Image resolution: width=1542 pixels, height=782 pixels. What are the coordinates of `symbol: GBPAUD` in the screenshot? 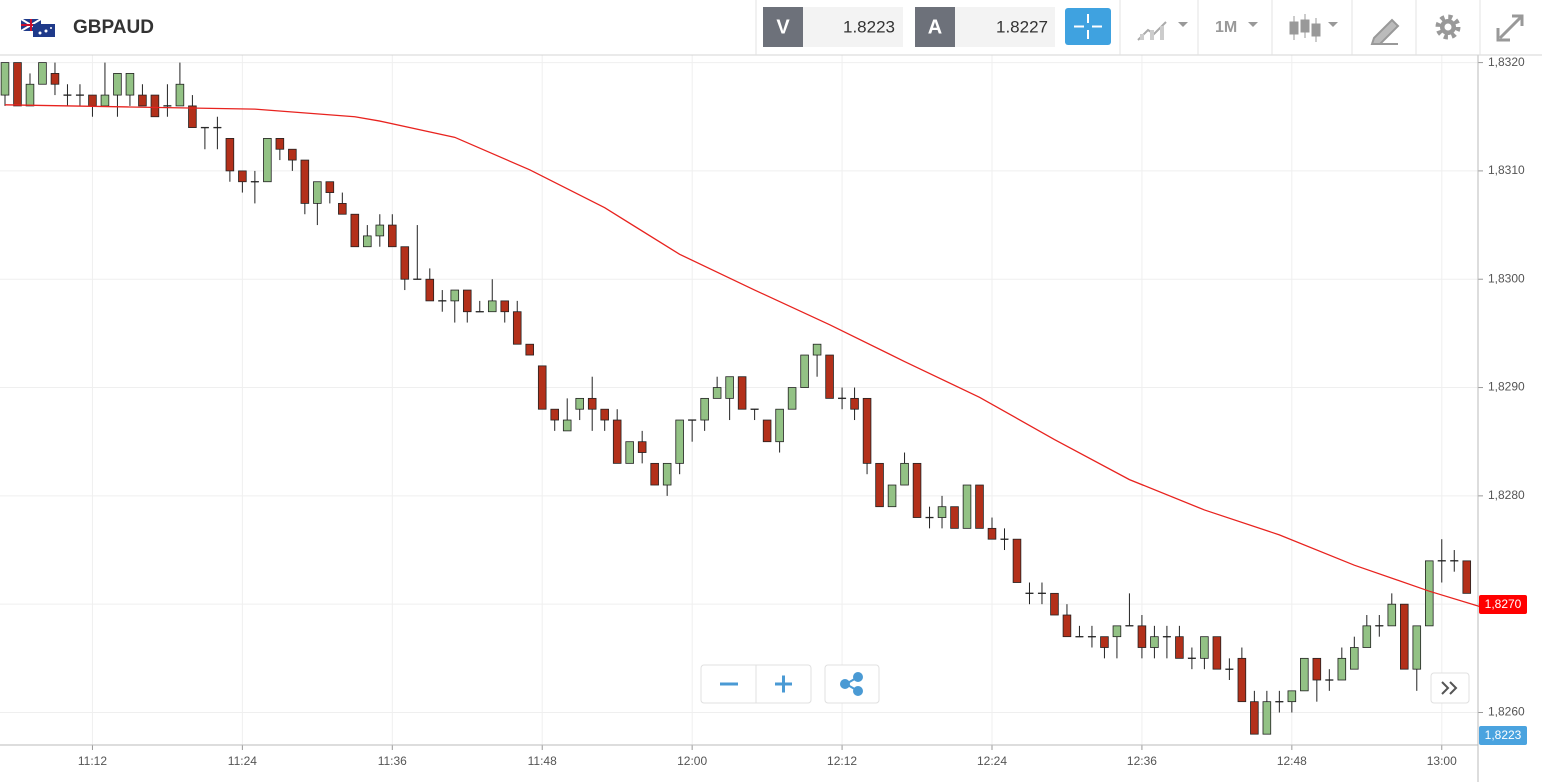 It's located at (113, 27).